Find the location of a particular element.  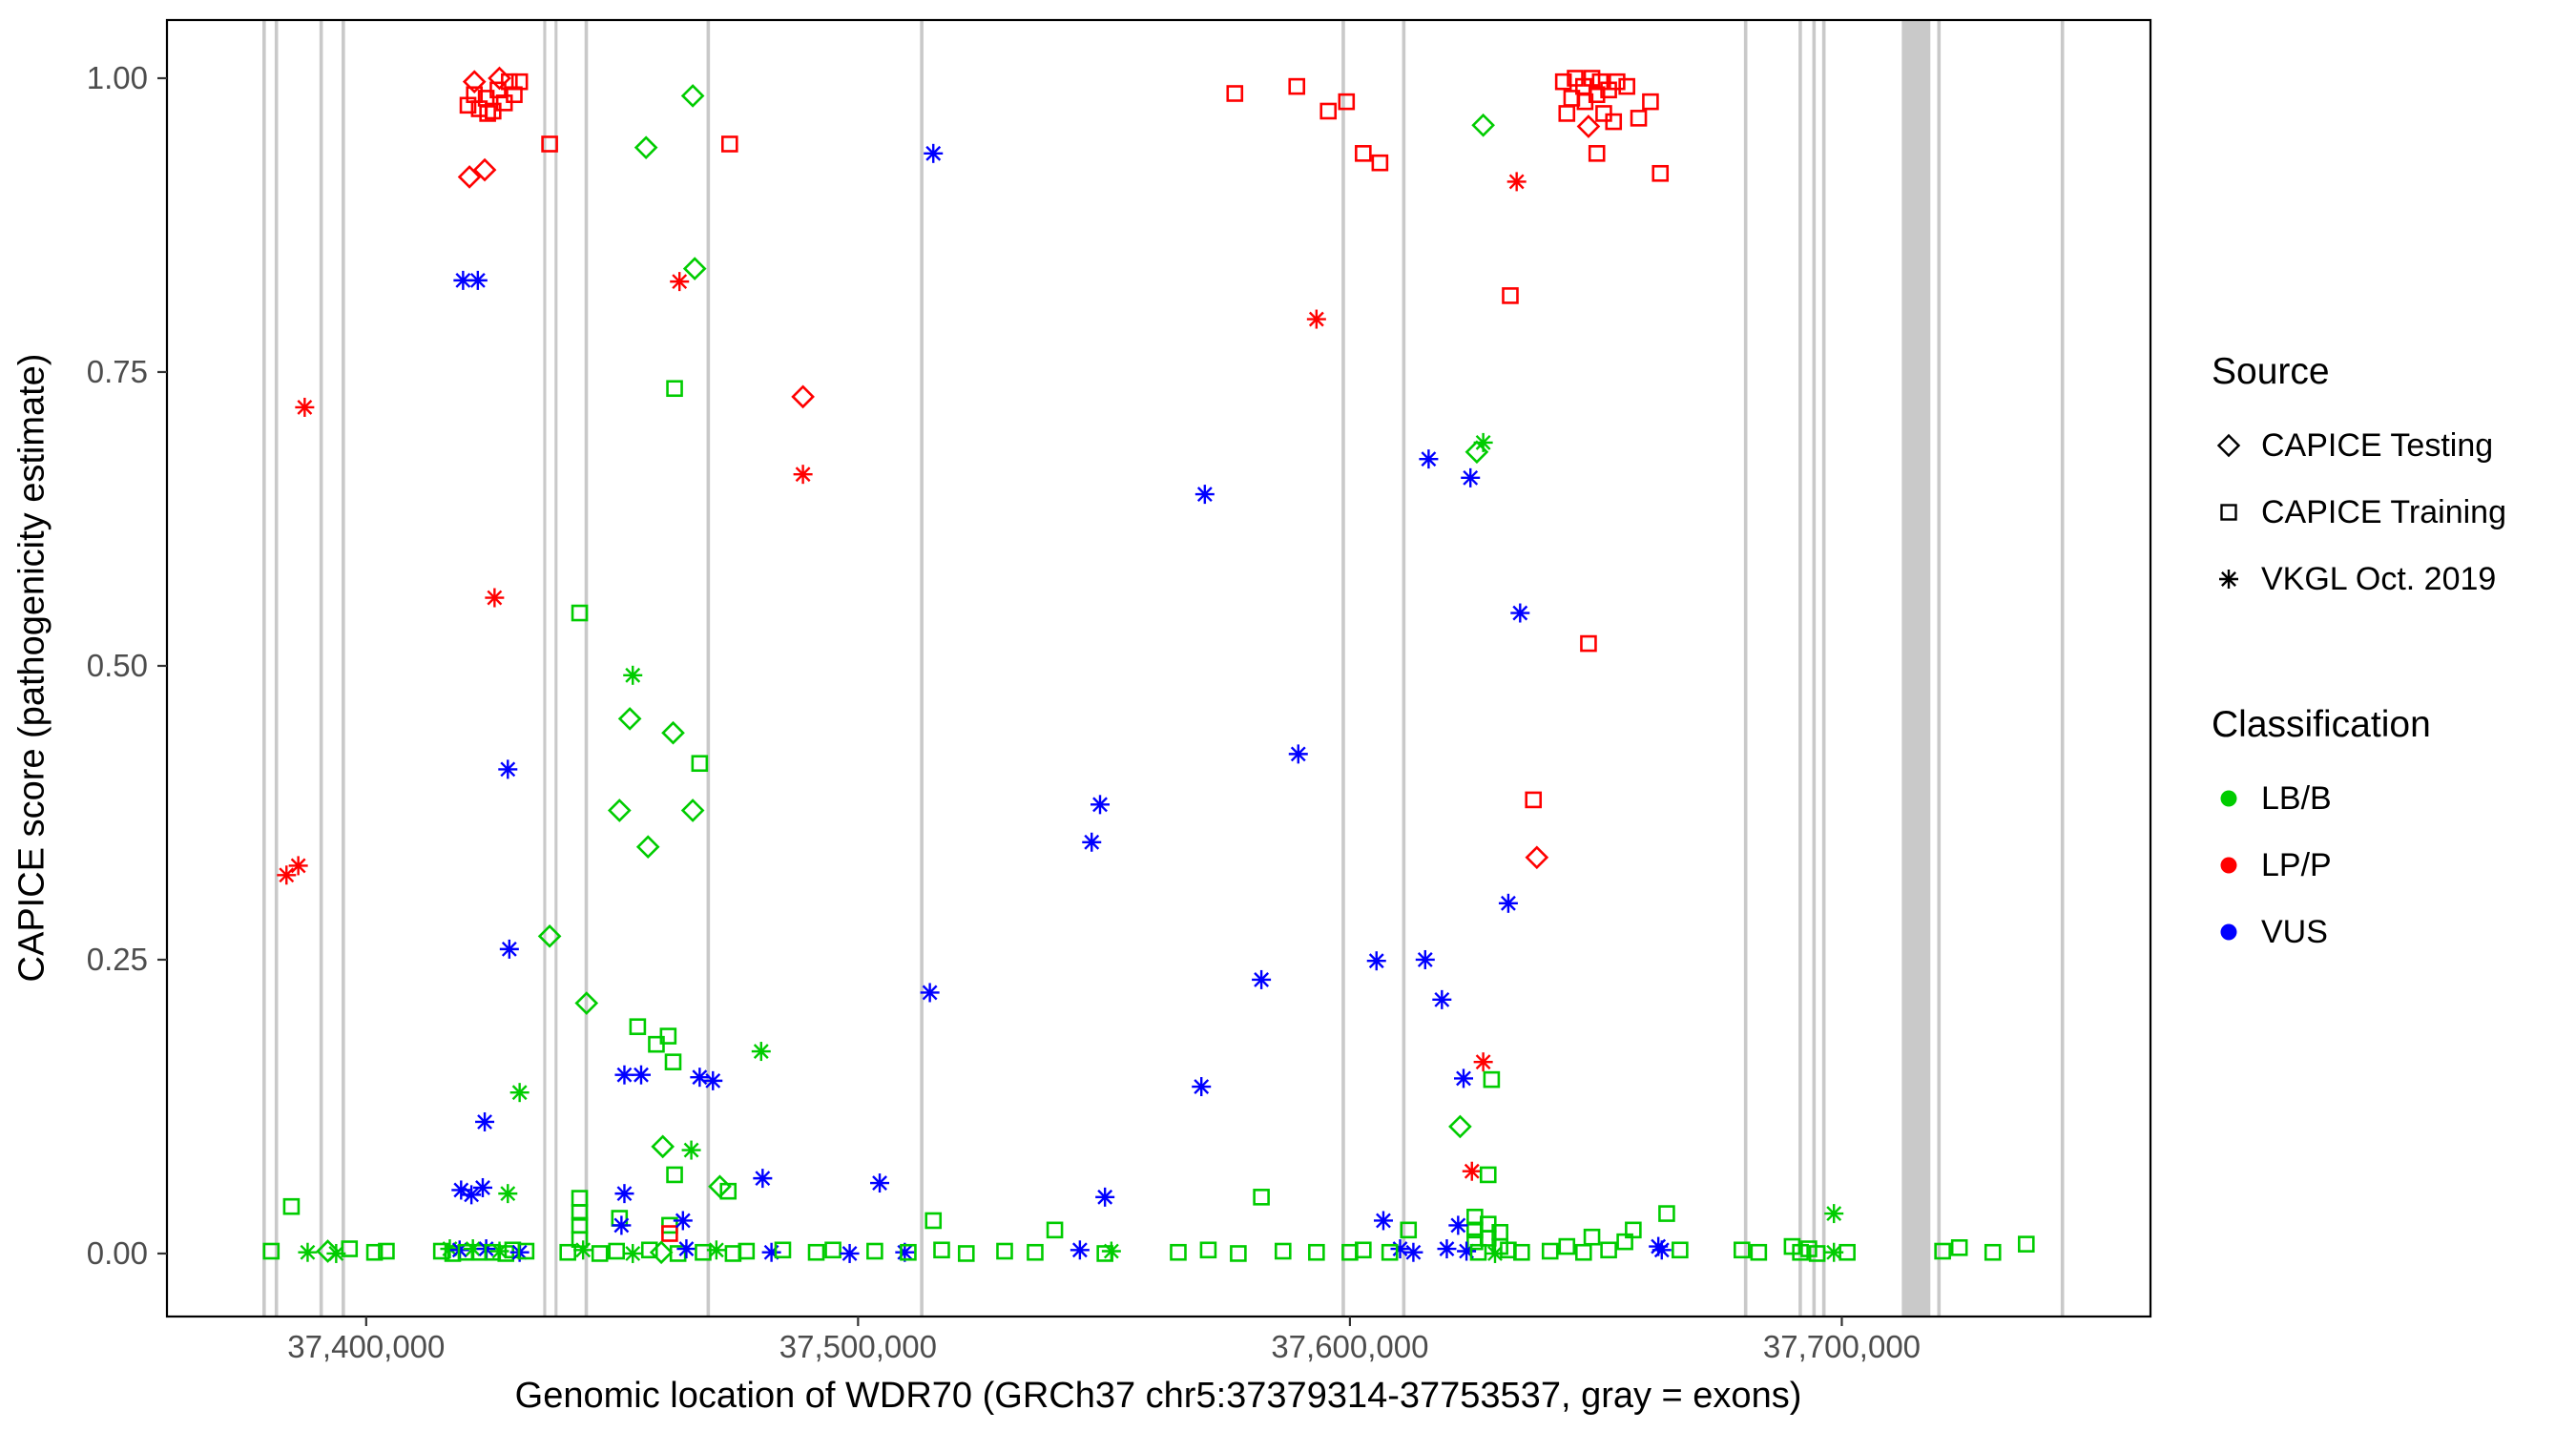

legend-item-vkgl: VKGL Oct. 2019 is located at coordinates (2359, 579).